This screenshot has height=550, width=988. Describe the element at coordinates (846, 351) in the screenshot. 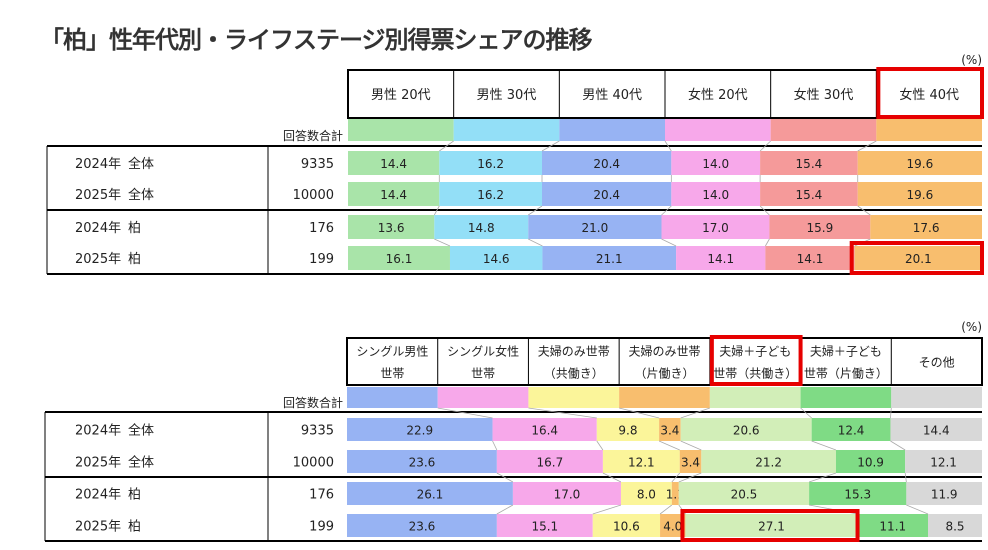

I see `legend-label: 夫婦＋子ども` at that location.